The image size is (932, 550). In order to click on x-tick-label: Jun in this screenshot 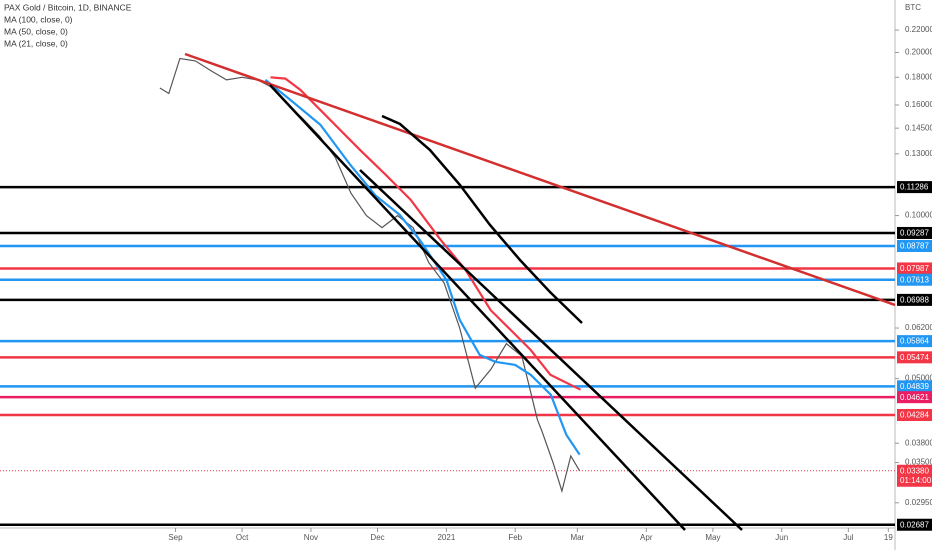, I will do `click(781, 537)`.